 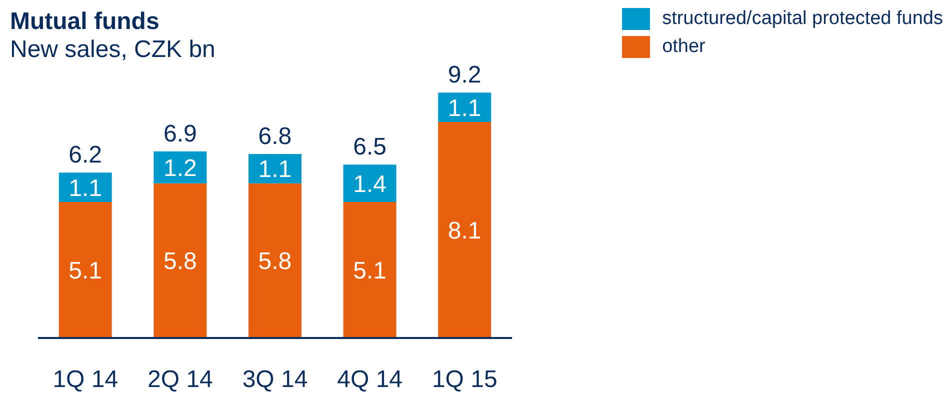 I want to click on data-label: 1.2, so click(x=180, y=168).